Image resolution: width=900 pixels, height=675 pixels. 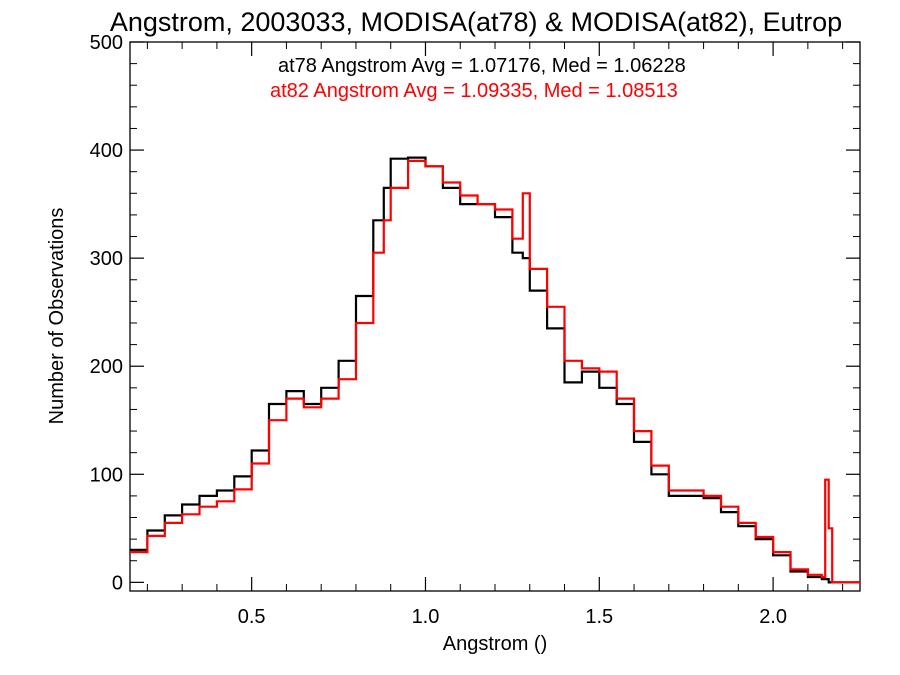 I want to click on y-tick-label: 0, so click(x=117, y=583).